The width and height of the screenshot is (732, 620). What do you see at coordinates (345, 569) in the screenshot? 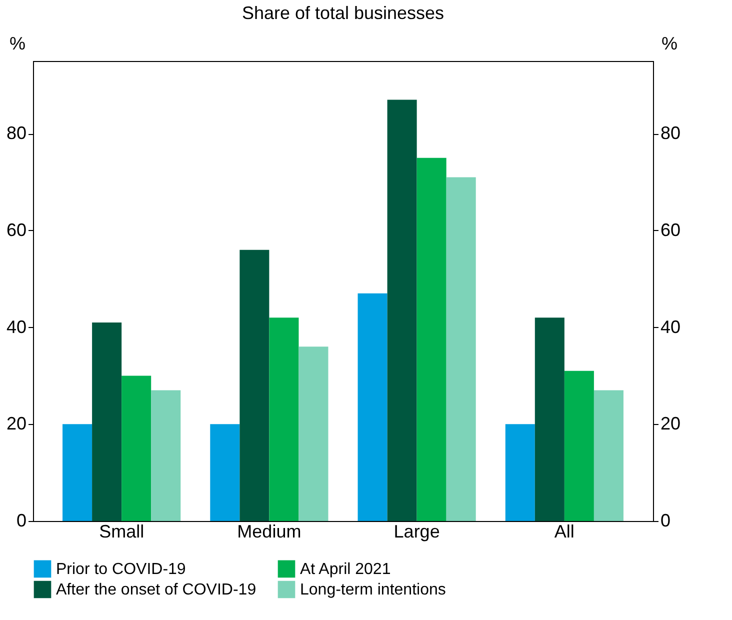
I see `legend-label: At April 2021` at bounding box center [345, 569].